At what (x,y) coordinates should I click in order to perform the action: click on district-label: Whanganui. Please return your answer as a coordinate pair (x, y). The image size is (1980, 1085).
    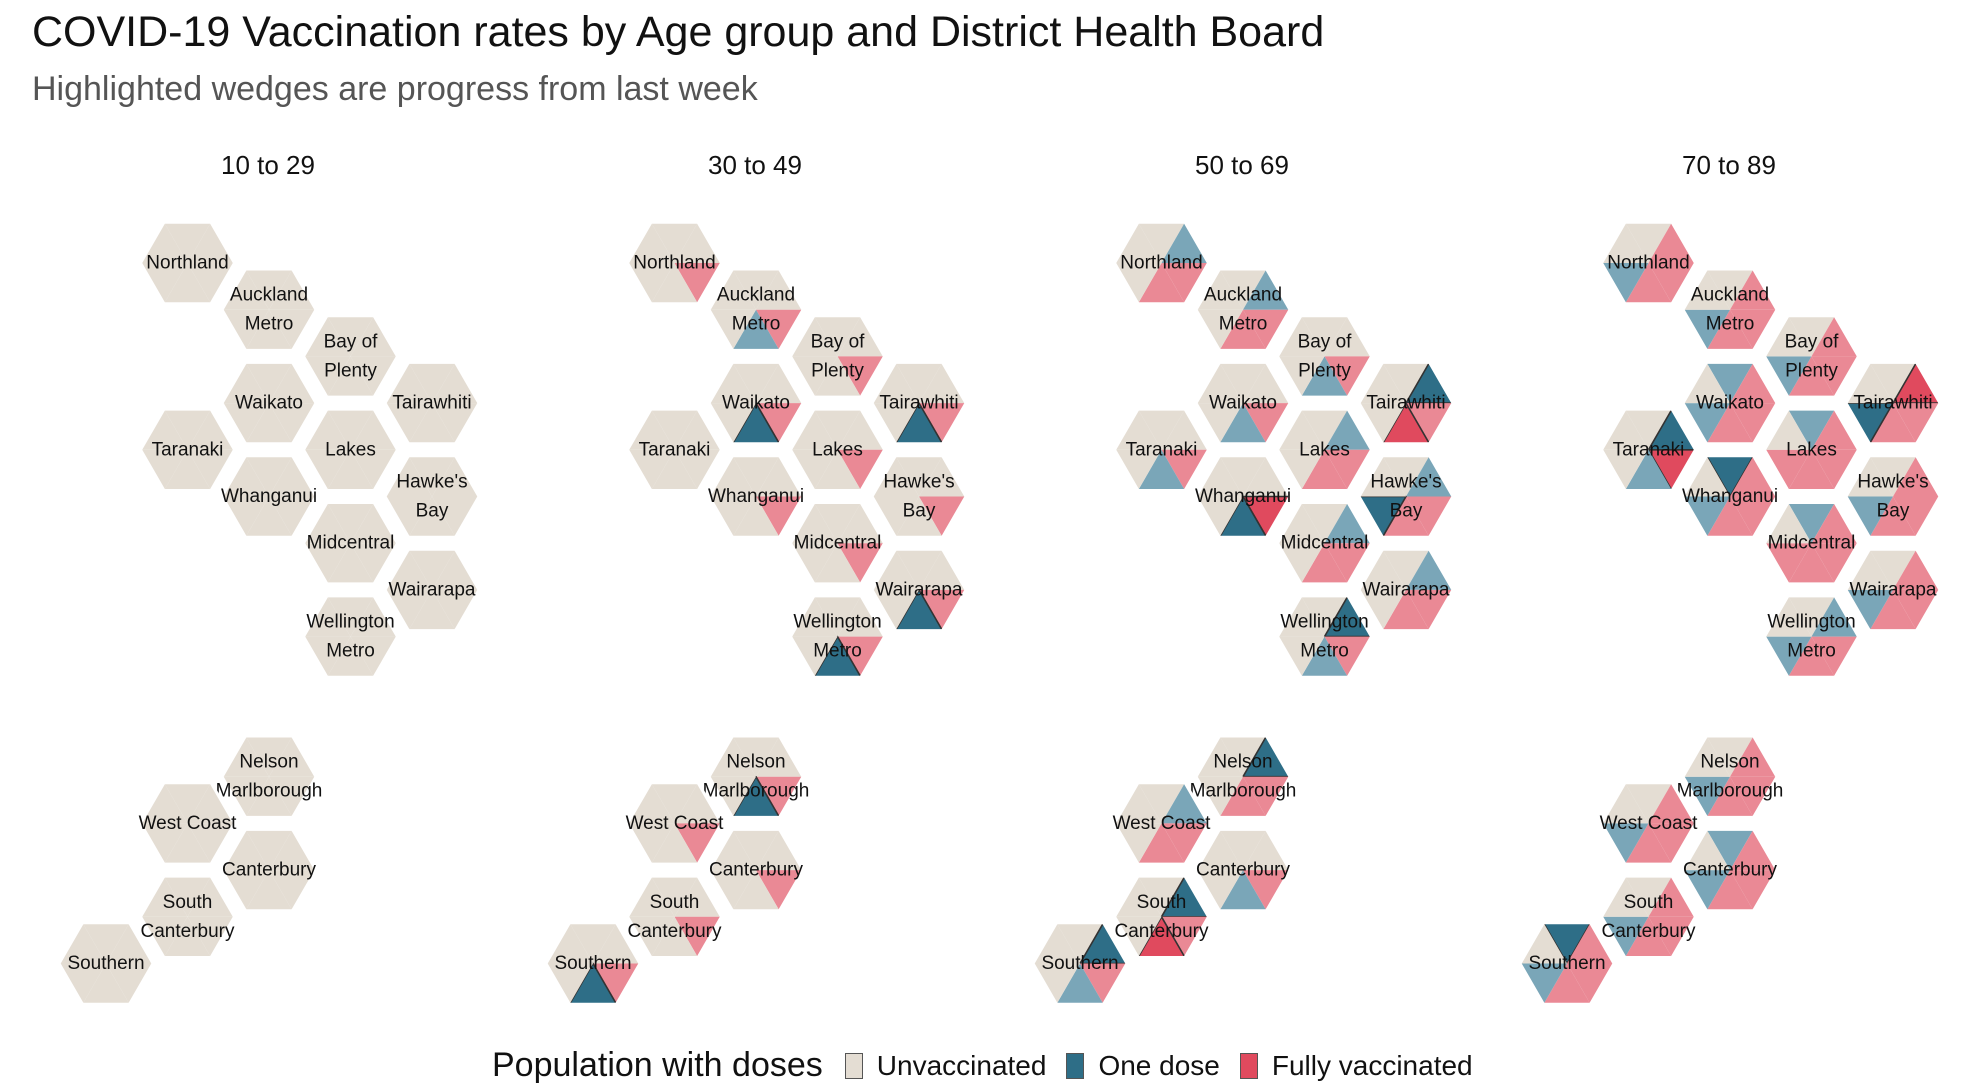
    Looking at the image, I should click on (1243, 496).